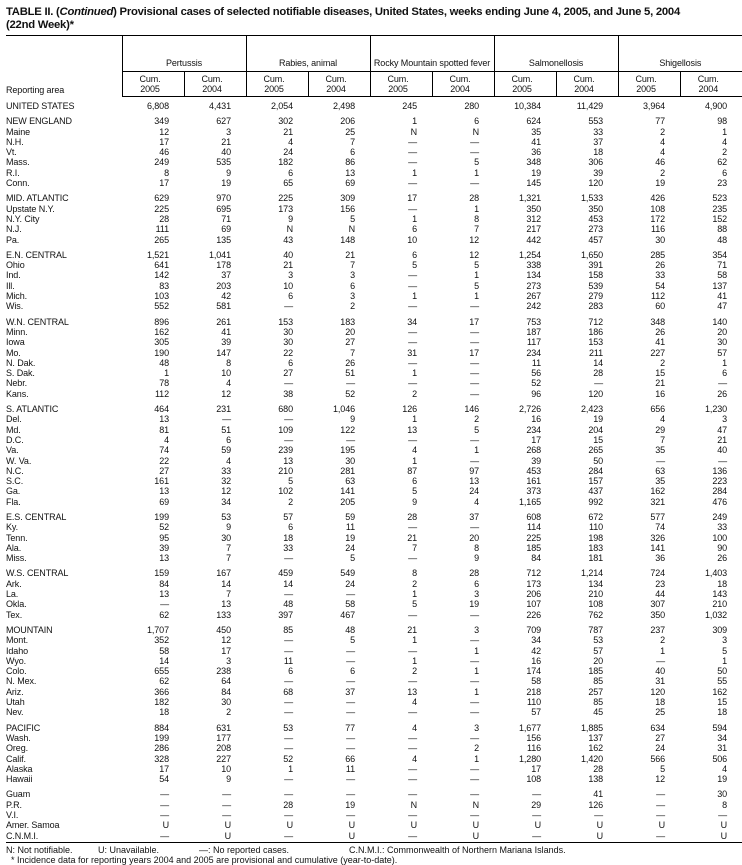  What do you see at coordinates (679, 53) in the screenshot?
I see `column-group-header: Shigellosis` at bounding box center [679, 53].